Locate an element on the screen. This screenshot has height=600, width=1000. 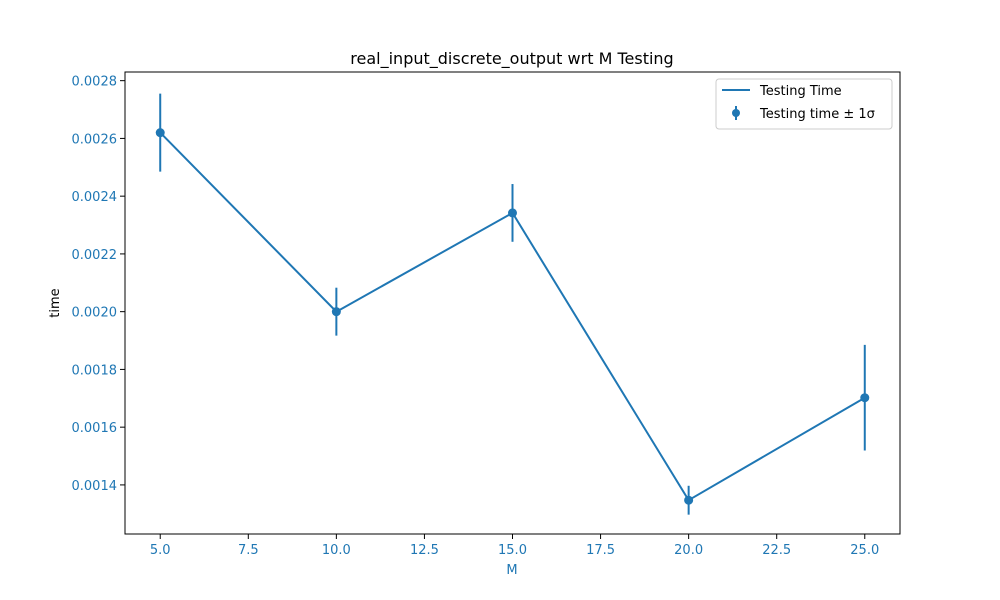
x-tick-label: 15.0 is located at coordinates (512, 550).